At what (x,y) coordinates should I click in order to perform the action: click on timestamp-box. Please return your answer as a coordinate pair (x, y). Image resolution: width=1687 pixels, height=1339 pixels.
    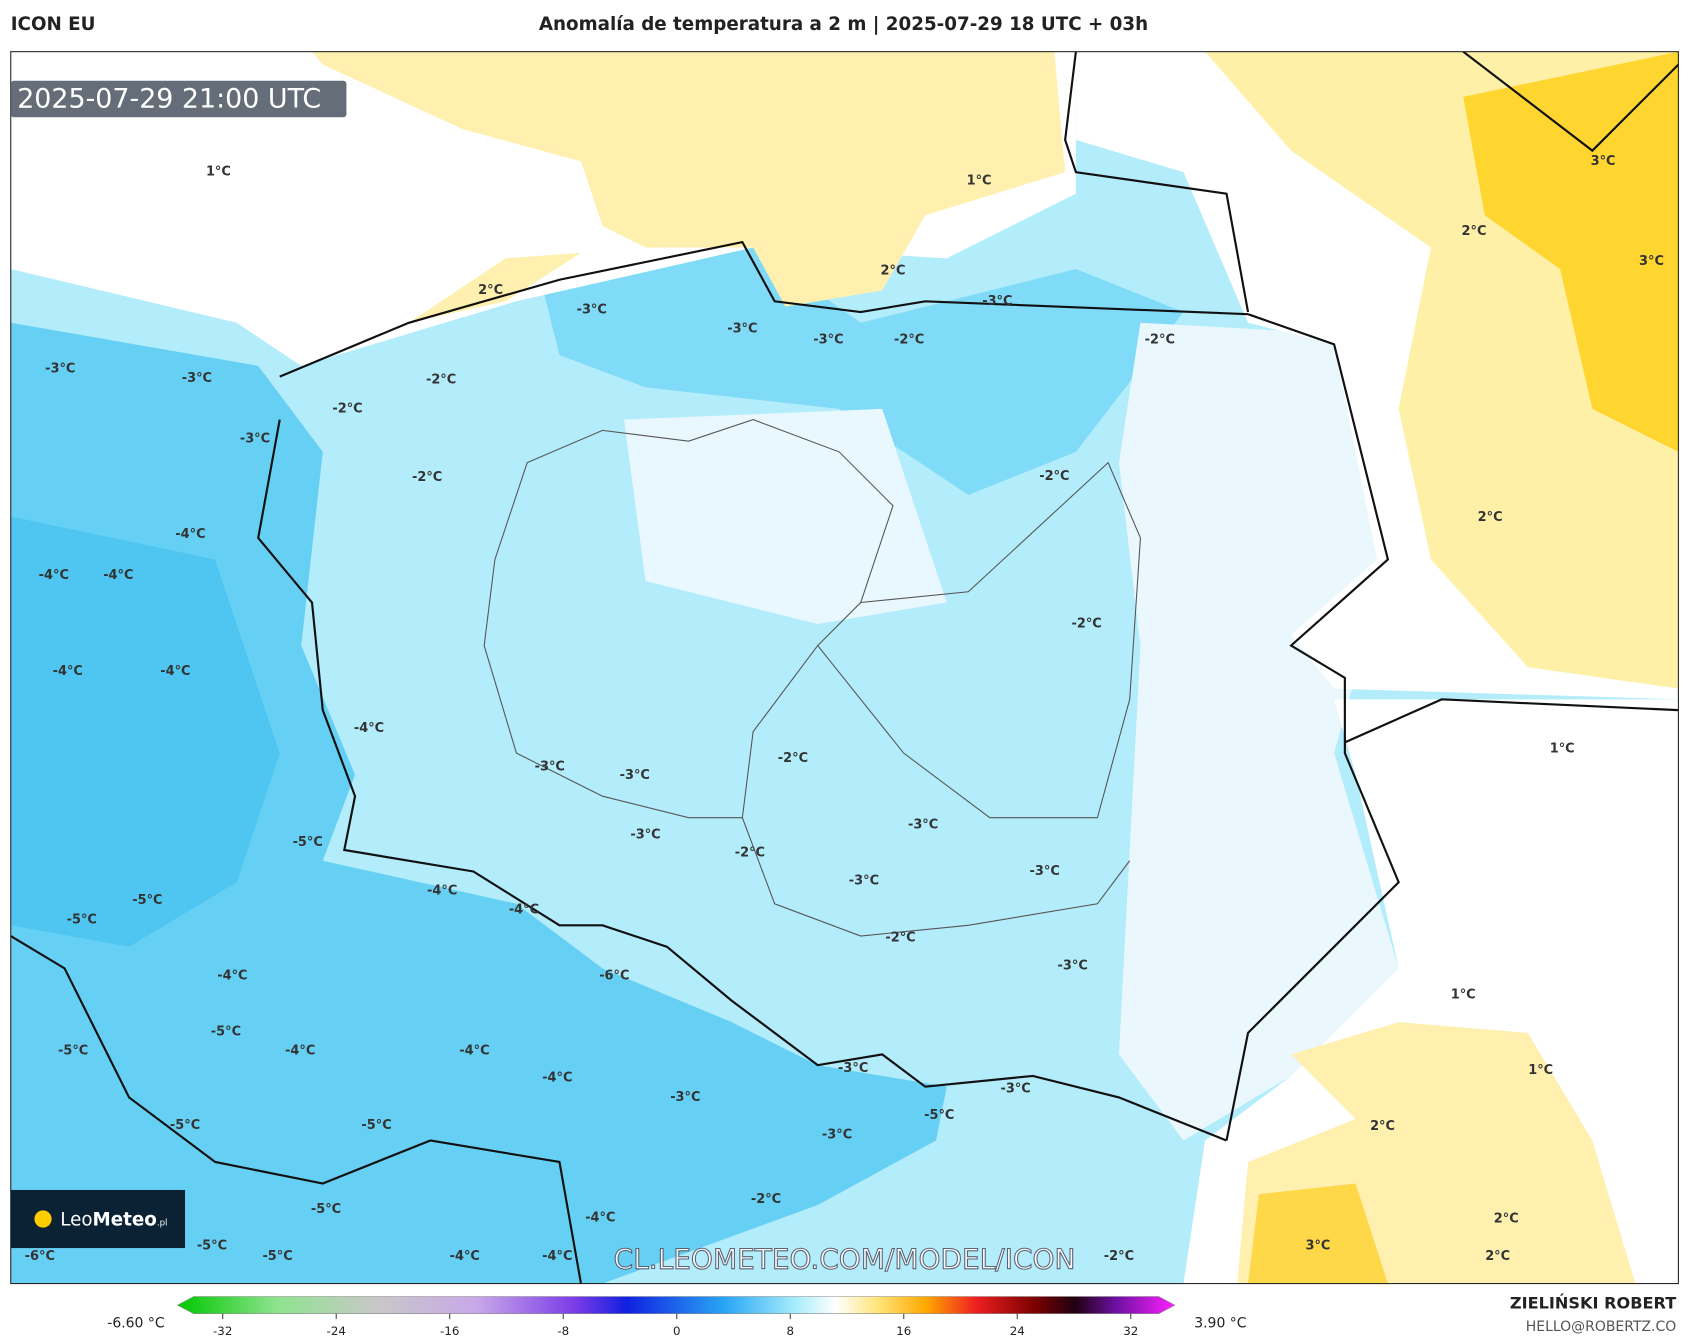
    Looking at the image, I should click on (178, 99).